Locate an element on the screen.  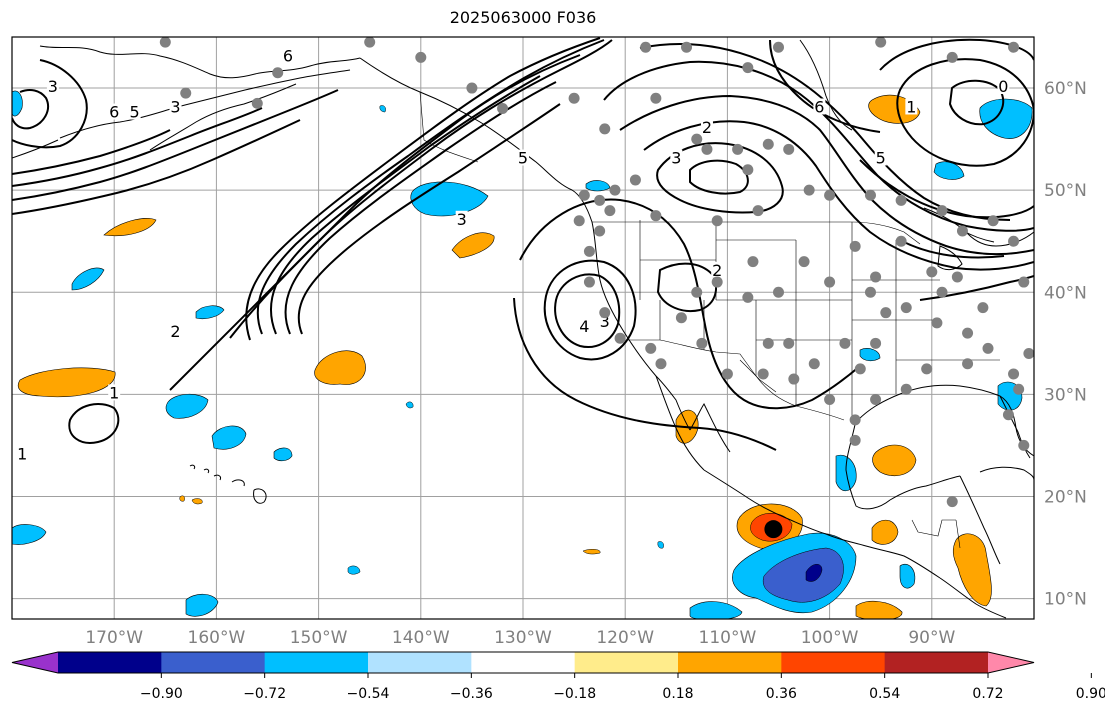
colorbar-tick-label: −0.36 is located at coordinates (471, 694).